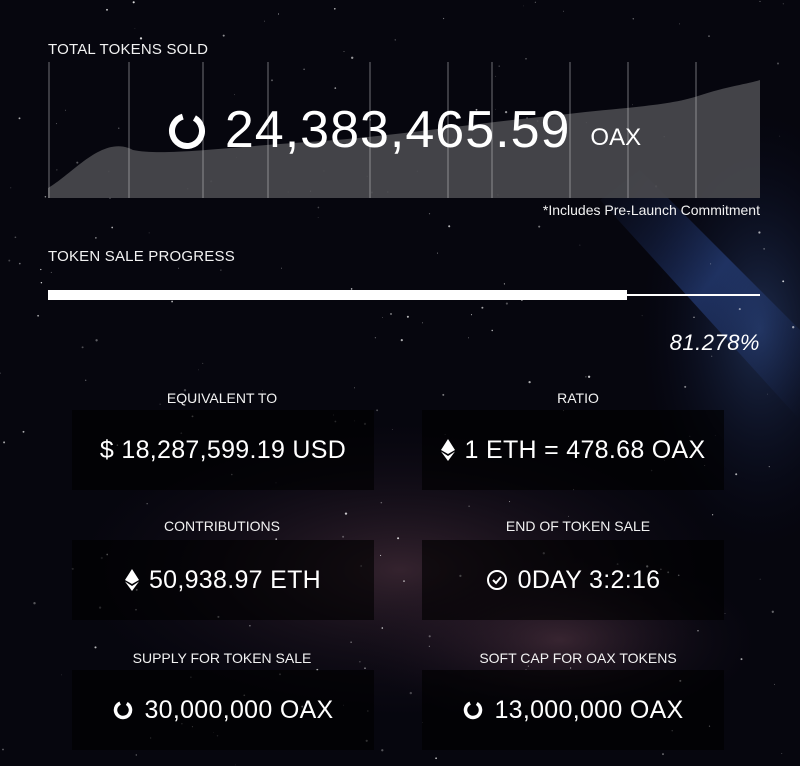 This screenshot has width=800, height=766. What do you see at coordinates (589, 709) in the screenshot?
I see `soft-cap-value: 13,000,000 OAX` at bounding box center [589, 709].